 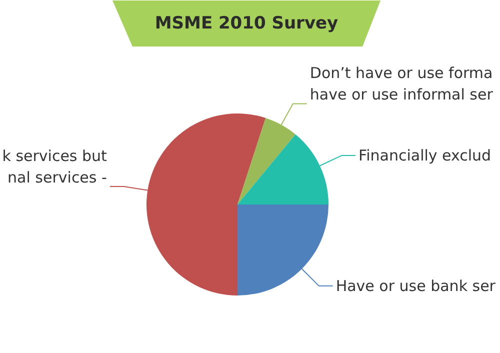 I want to click on slice-label: k services but nal services -, so click(x=55, y=166).